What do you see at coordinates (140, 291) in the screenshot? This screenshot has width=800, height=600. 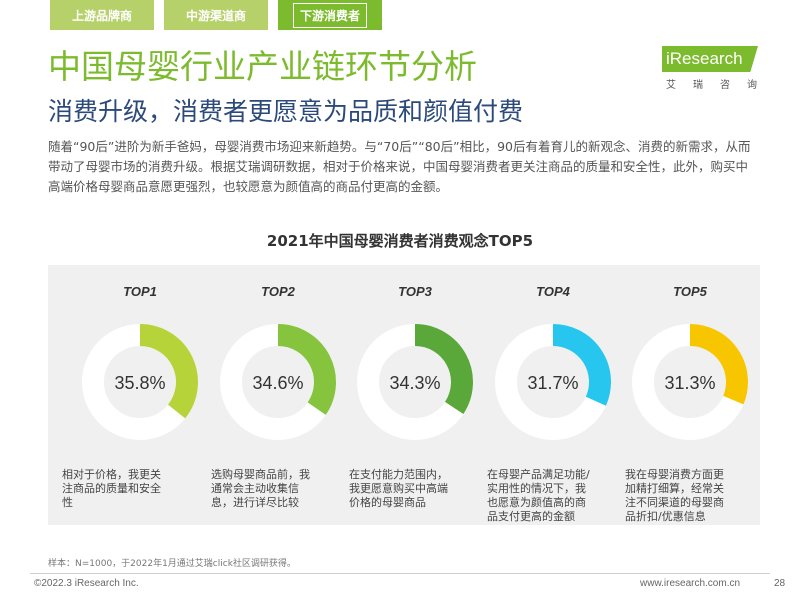 I see `rank-label-1: TOP1` at bounding box center [140, 291].